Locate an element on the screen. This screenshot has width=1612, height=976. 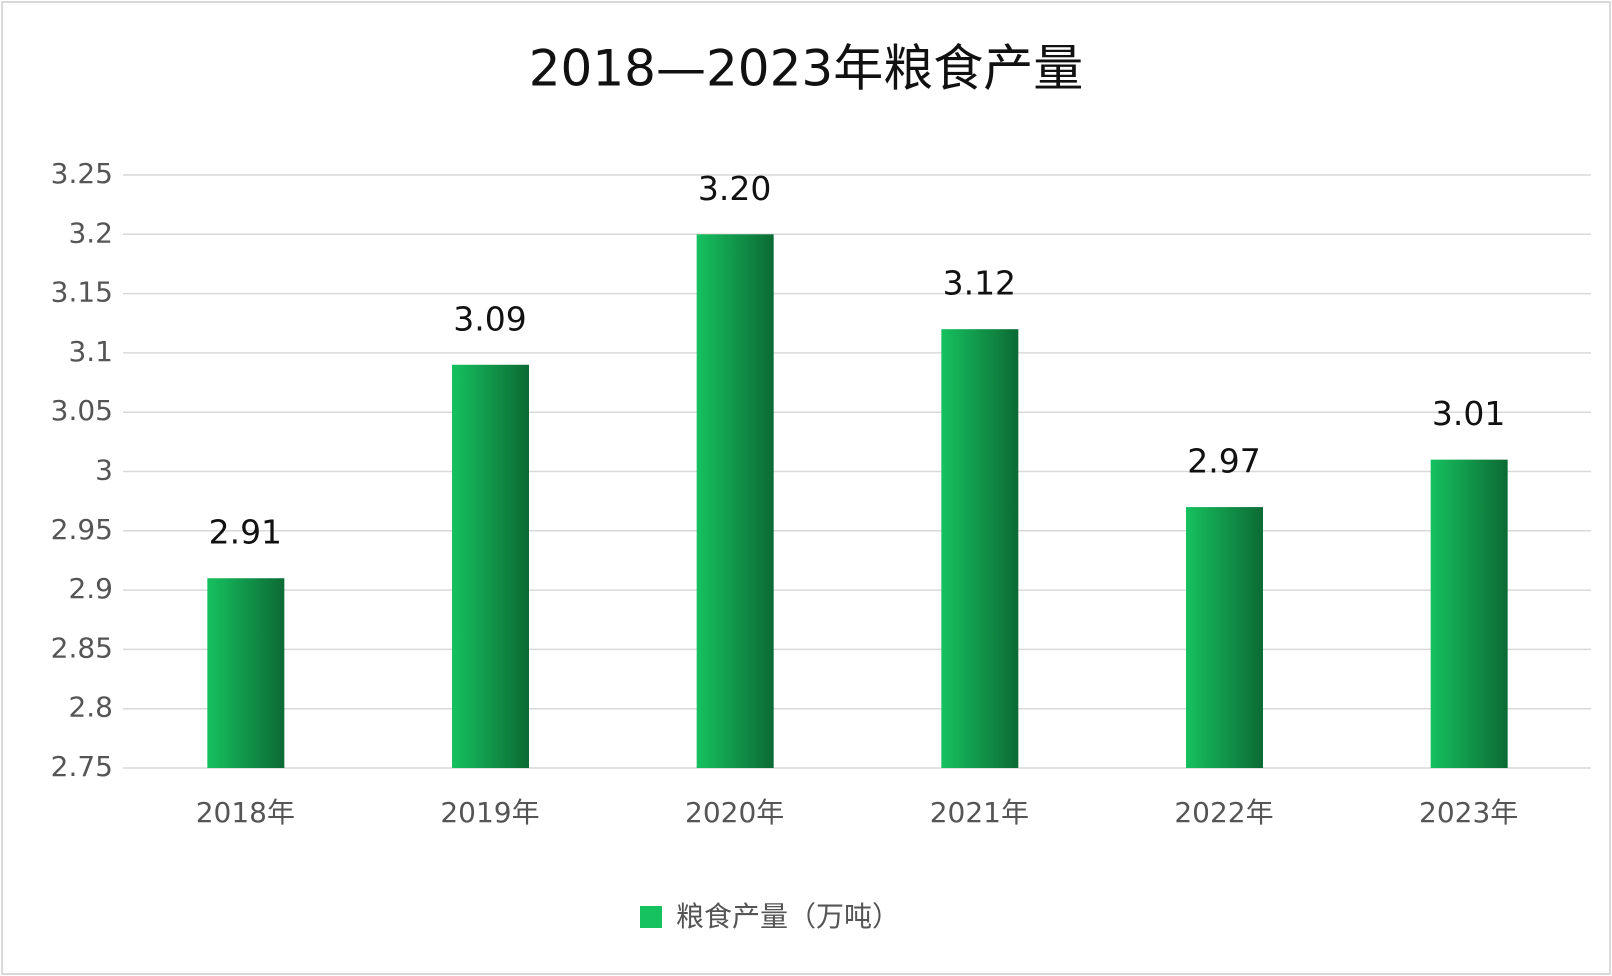
value-label: 3.20 is located at coordinates (734, 188).